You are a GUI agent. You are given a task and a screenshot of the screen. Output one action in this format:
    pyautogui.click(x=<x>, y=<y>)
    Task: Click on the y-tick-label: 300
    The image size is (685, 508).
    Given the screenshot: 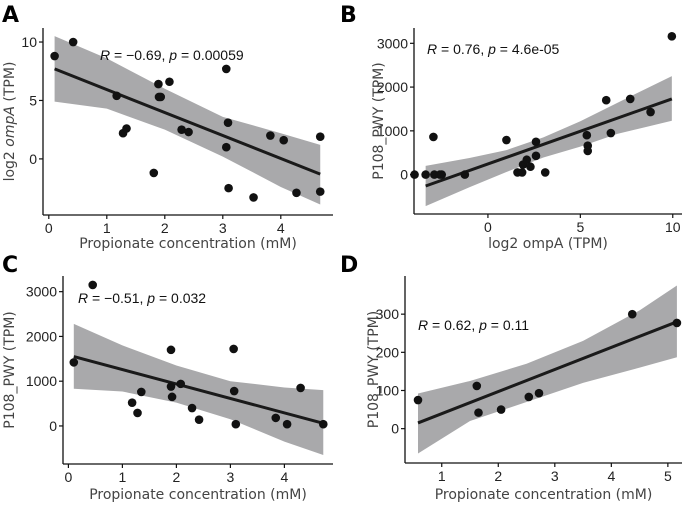 What is the action you would take?
    pyautogui.click(x=388, y=314)
    